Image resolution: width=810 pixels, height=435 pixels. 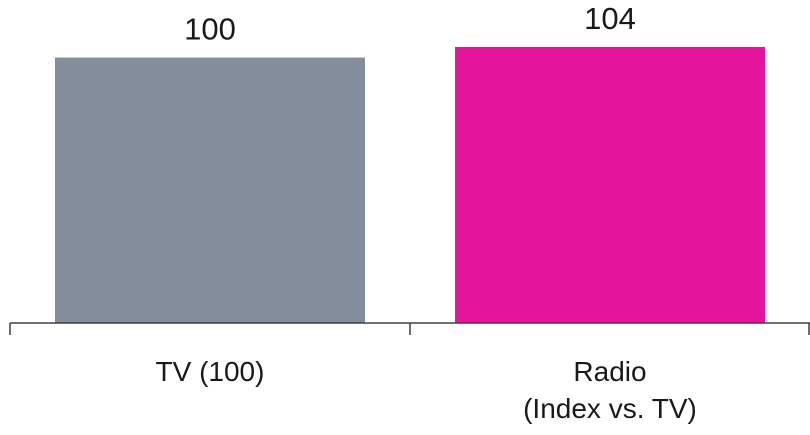 What do you see at coordinates (210, 29) in the screenshot?
I see `data-label-0: 100` at bounding box center [210, 29].